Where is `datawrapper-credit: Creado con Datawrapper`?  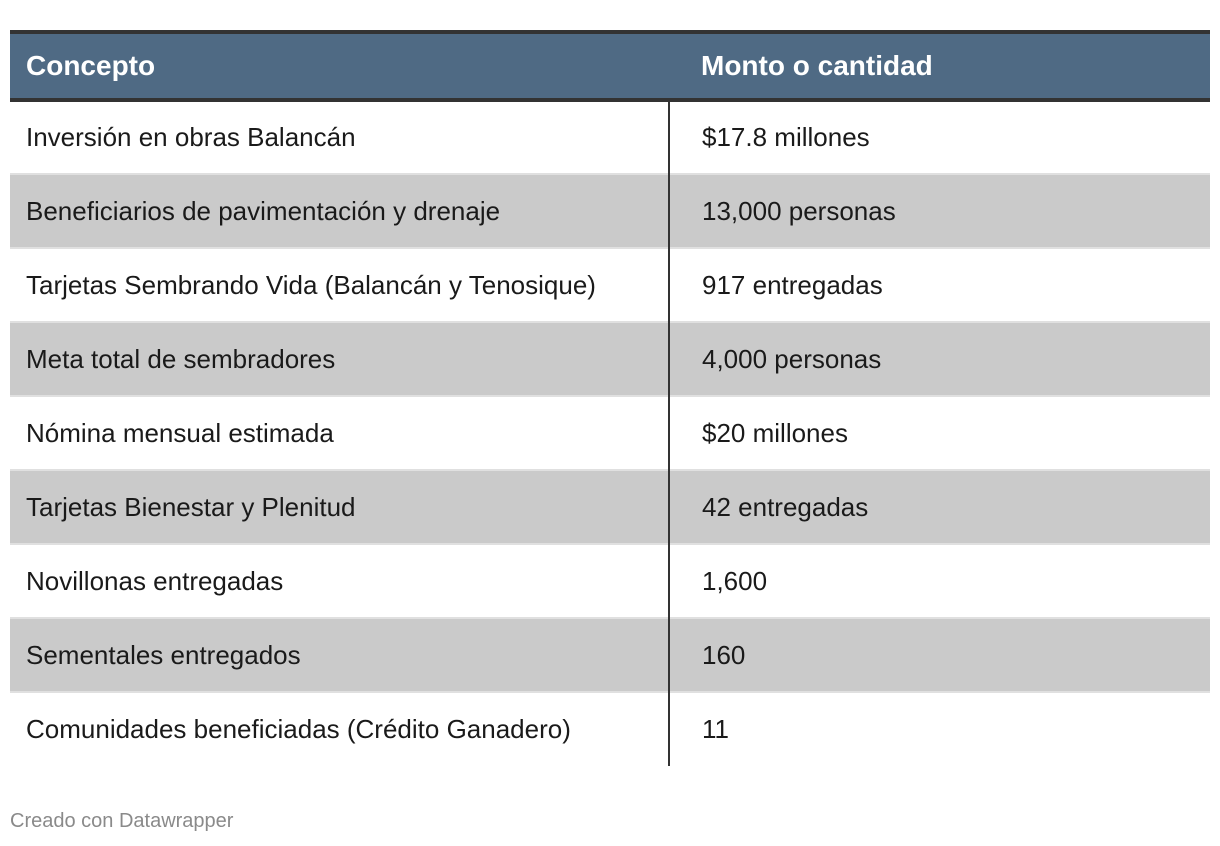 datawrapper-credit: Creado con Datawrapper is located at coordinates (122, 821).